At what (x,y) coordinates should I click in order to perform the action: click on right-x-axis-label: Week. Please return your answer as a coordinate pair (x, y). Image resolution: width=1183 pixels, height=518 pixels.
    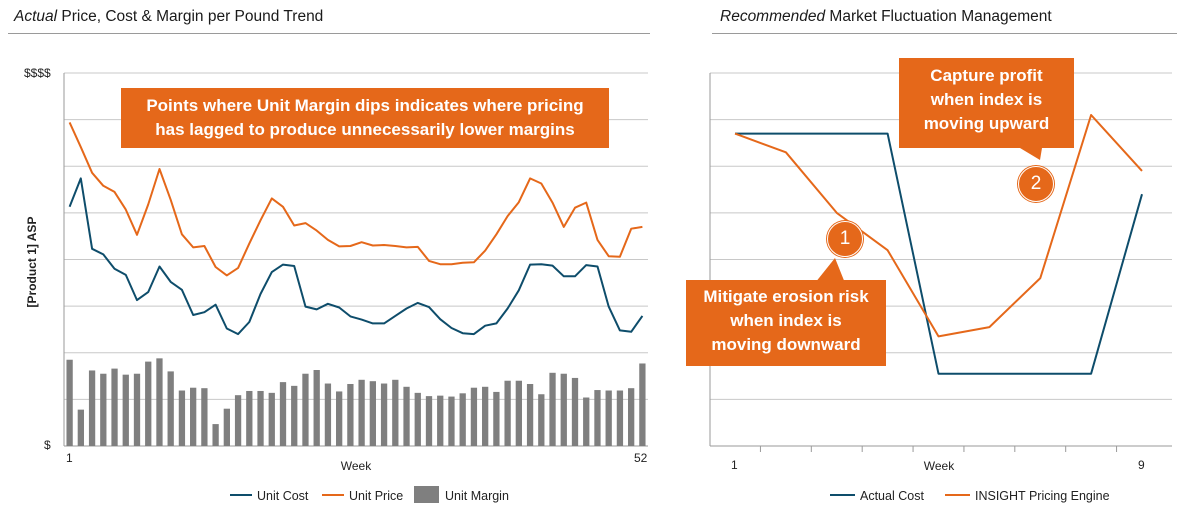
    Looking at the image, I should click on (939, 466).